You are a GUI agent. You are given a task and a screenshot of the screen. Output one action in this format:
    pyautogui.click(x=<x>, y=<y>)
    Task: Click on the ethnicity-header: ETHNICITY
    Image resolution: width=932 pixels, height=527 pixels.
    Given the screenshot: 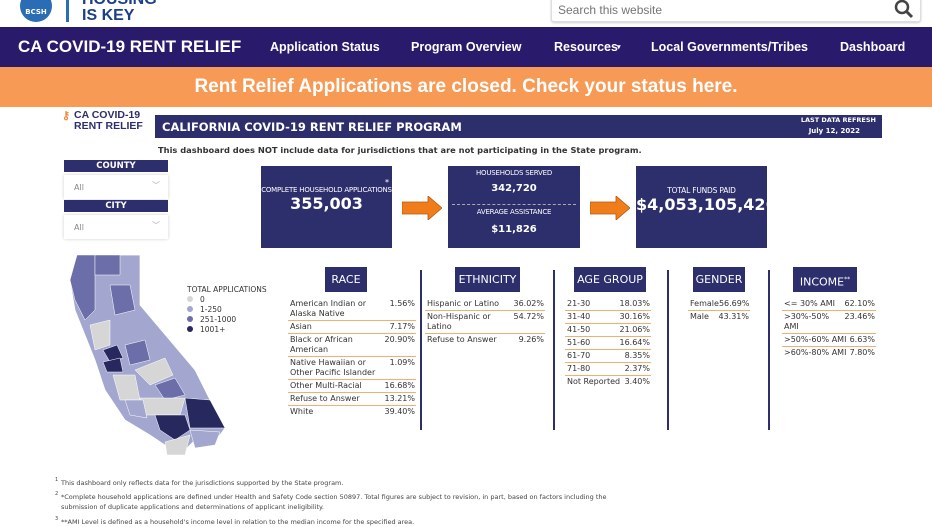 What is the action you would take?
    pyautogui.click(x=487, y=279)
    